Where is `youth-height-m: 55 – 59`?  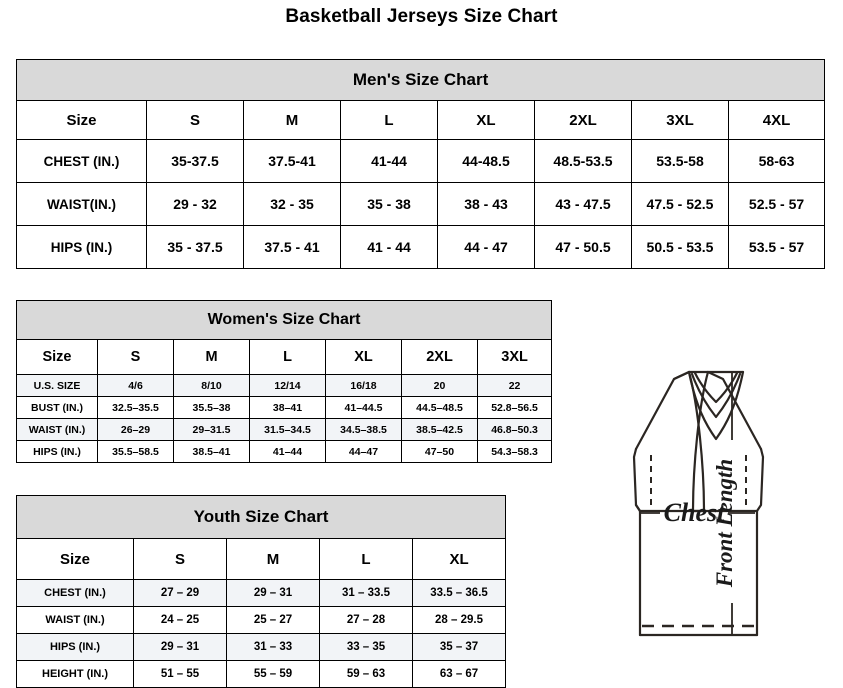 youth-height-m: 55 – 59 is located at coordinates (273, 674).